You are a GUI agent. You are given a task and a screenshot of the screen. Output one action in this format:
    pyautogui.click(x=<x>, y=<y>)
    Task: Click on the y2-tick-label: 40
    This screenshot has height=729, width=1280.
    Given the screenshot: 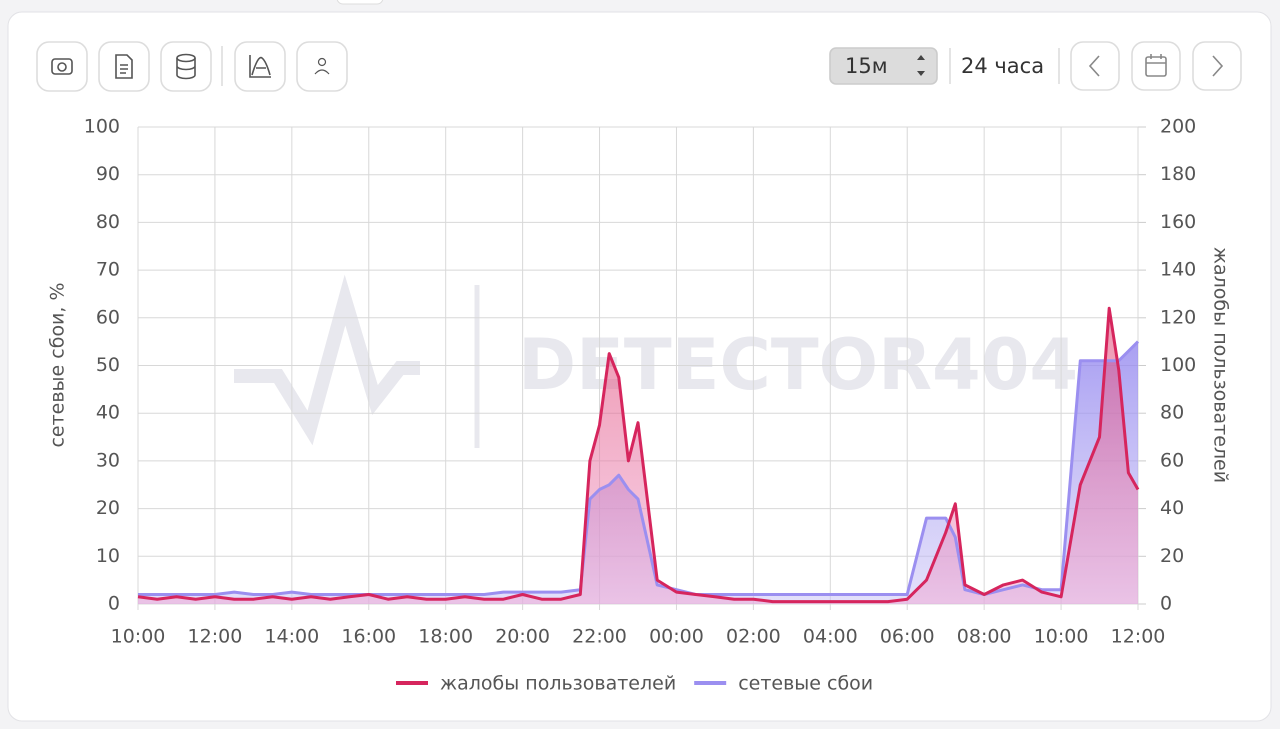 What is the action you would take?
    pyautogui.click(x=1172, y=508)
    